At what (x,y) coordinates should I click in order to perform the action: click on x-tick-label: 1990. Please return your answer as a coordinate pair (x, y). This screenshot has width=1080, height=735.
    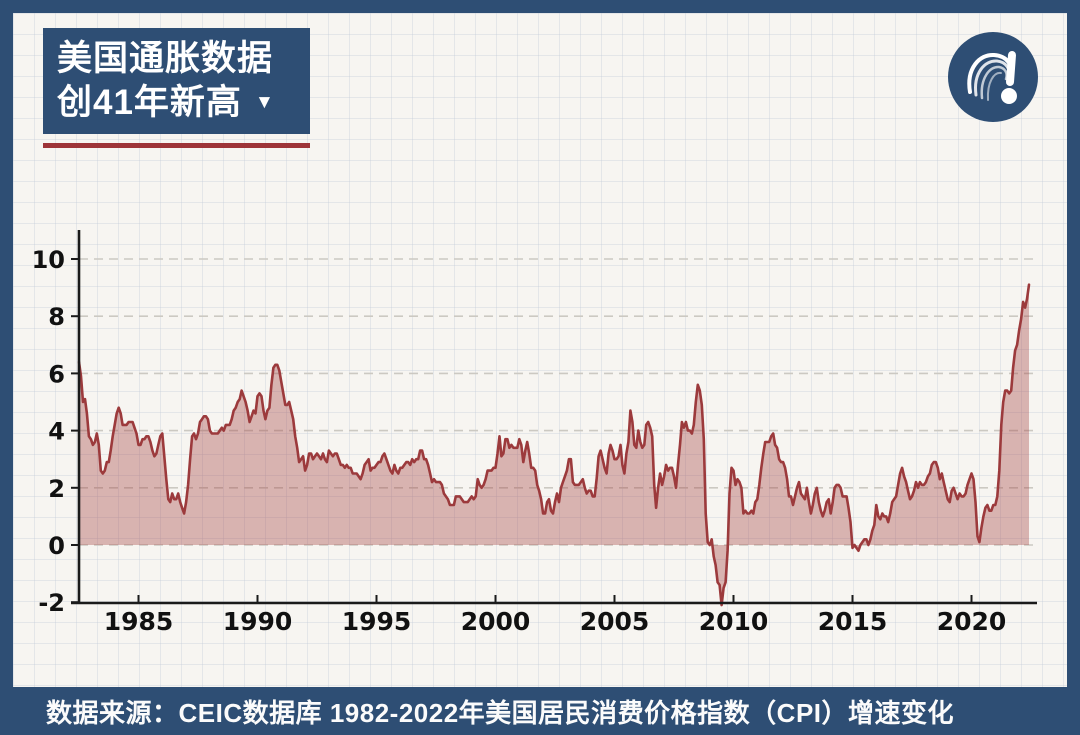
    Looking at the image, I should click on (258, 621).